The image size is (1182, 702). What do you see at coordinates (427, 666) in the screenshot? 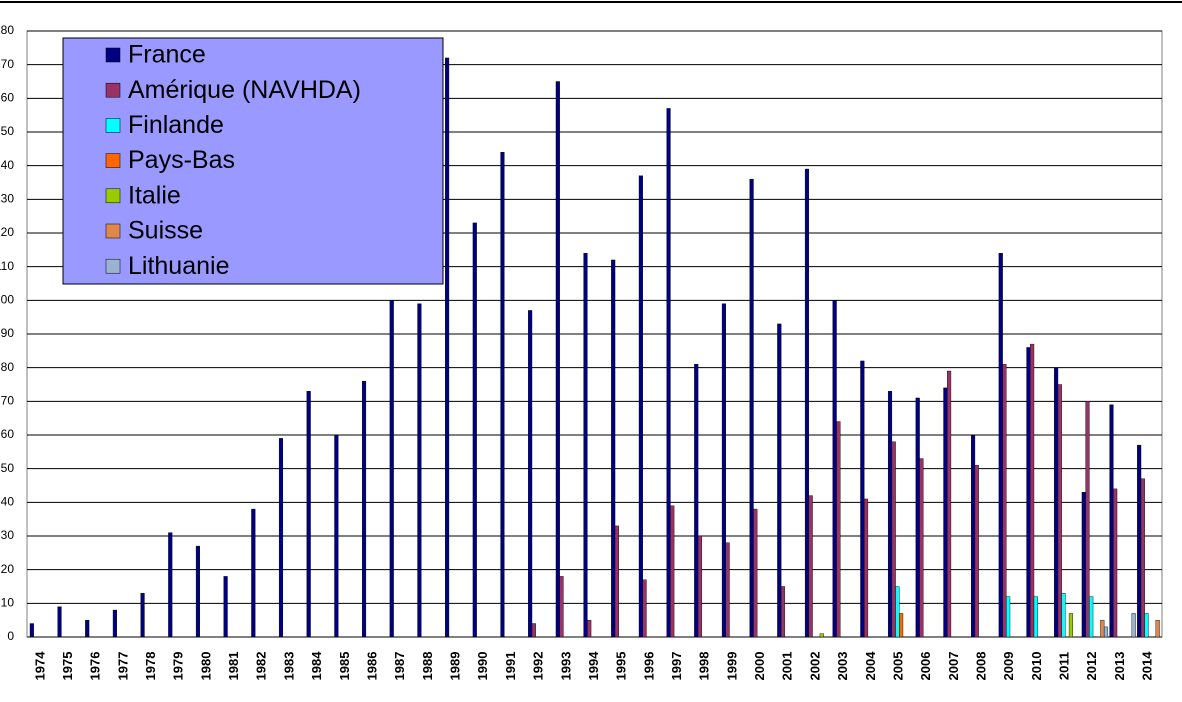
I see `x-tick-label: 1988` at bounding box center [427, 666].